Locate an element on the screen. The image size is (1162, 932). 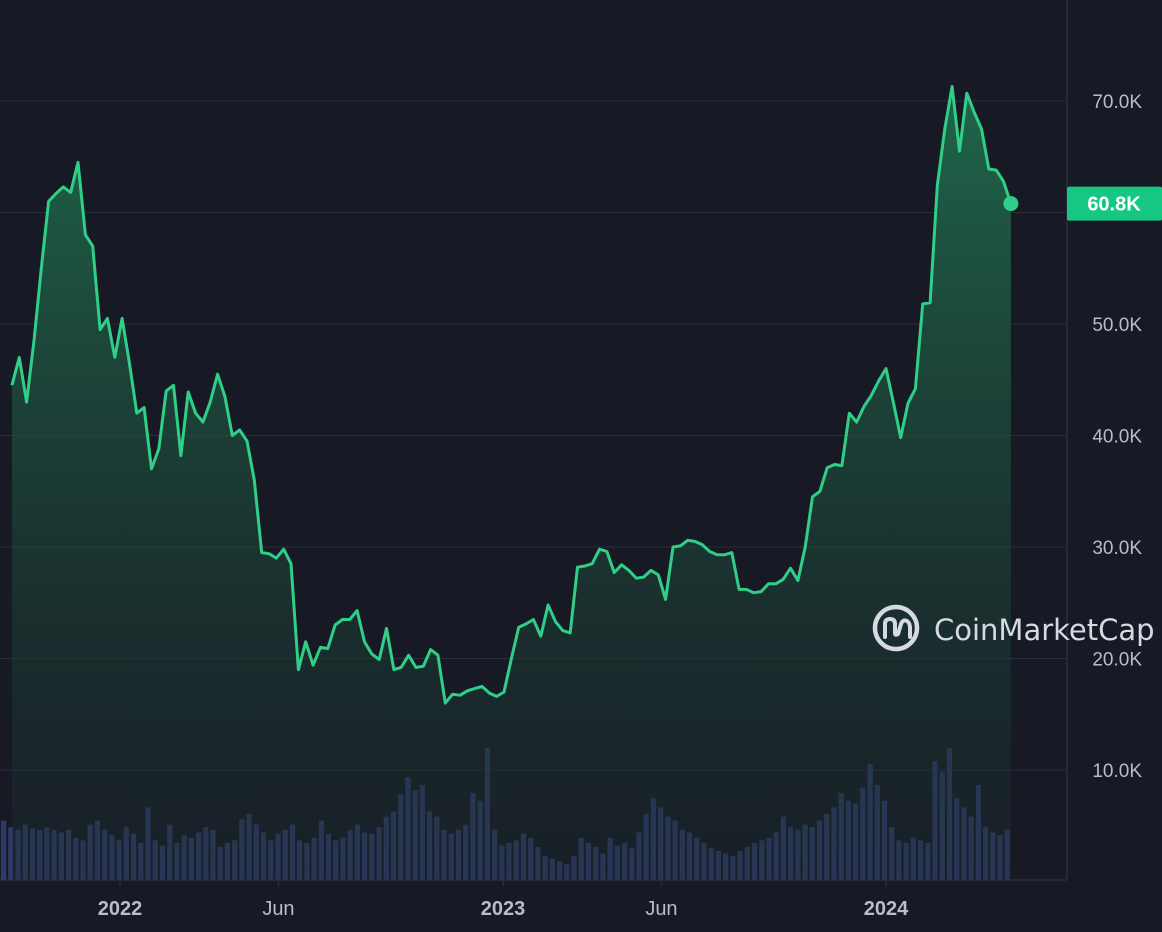
current-price-dot is located at coordinates (1011, 204).